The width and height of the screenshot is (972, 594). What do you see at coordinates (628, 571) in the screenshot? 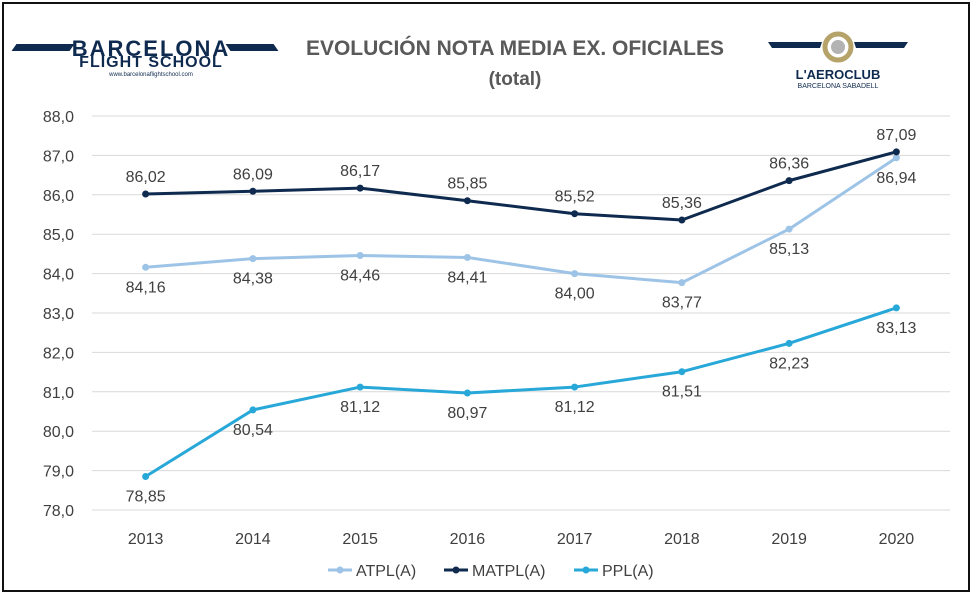
I see `legend-label: PPL(A)` at bounding box center [628, 571].